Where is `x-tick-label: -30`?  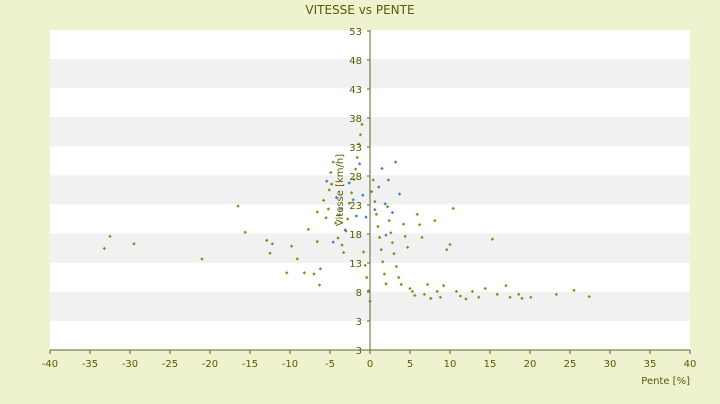
x-tick-label: -30 is located at coordinates (130, 364).